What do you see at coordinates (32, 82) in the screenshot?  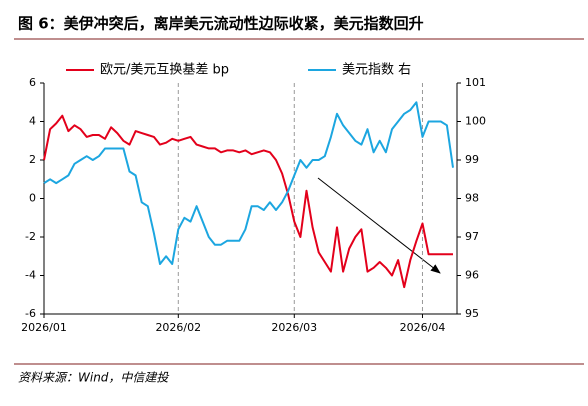 I see `y-tick-label: 6` at bounding box center [32, 82].